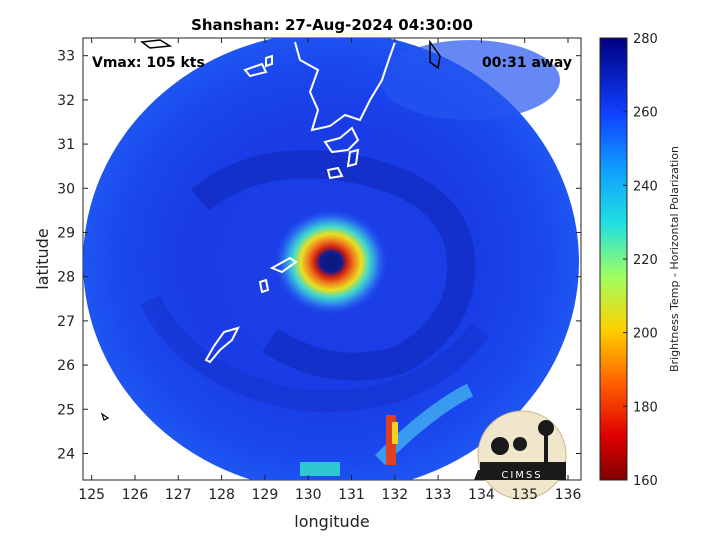 Image resolution: width=720 pixels, height=540 pixels. Describe the element at coordinates (221, 495) in the screenshot. I see `x-tick-label: 128` at that location.